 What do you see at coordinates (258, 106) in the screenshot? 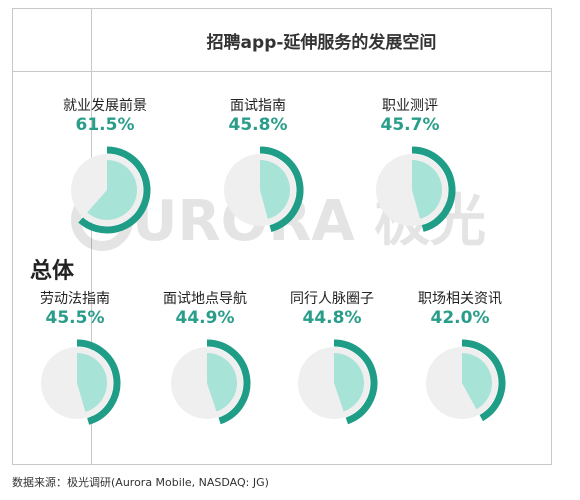
I see `gauge-label: 面试指南` at bounding box center [258, 106].